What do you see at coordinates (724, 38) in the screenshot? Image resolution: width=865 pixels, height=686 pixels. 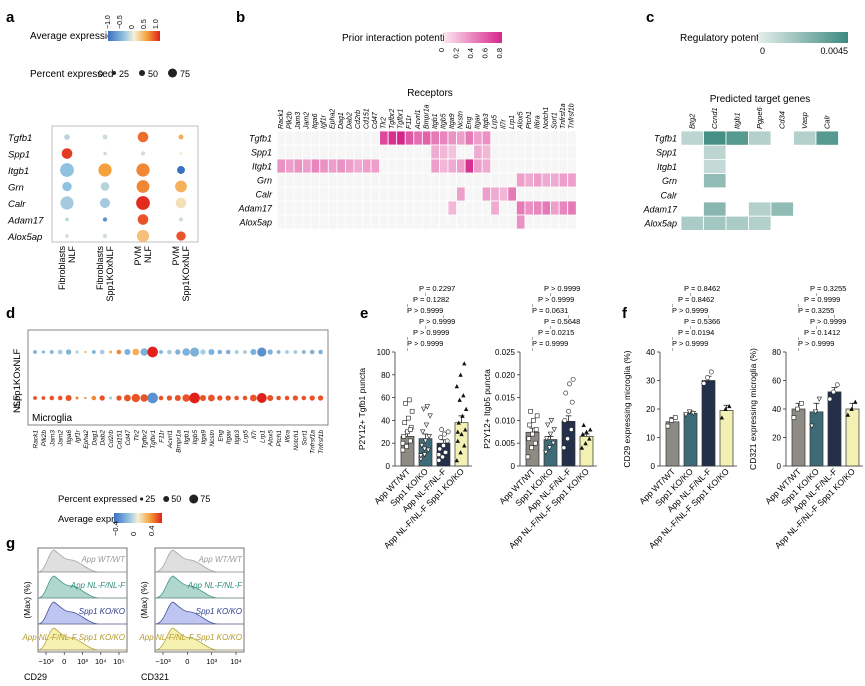 I see `c-legend-title: Regulatory potential` at bounding box center [724, 38].